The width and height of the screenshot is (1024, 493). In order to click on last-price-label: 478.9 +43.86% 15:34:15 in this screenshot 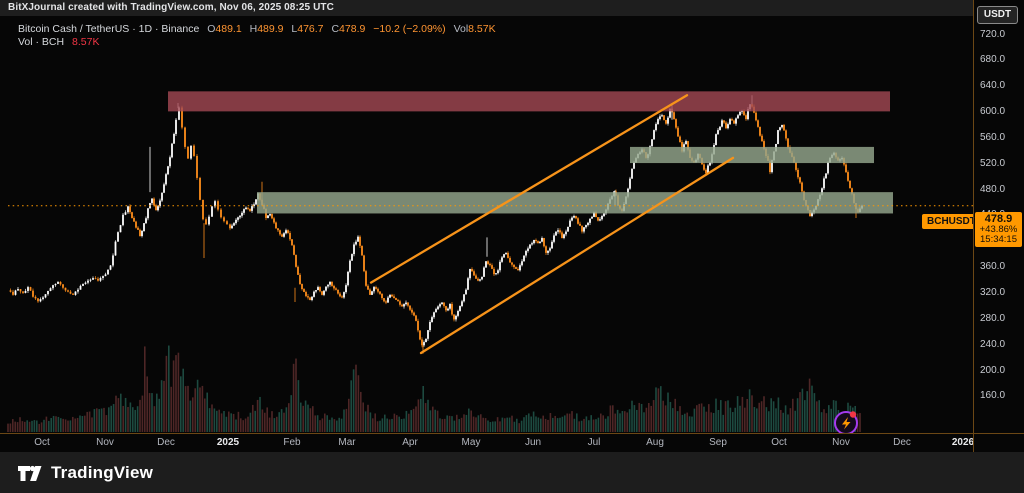, I will do `click(998, 229)`.